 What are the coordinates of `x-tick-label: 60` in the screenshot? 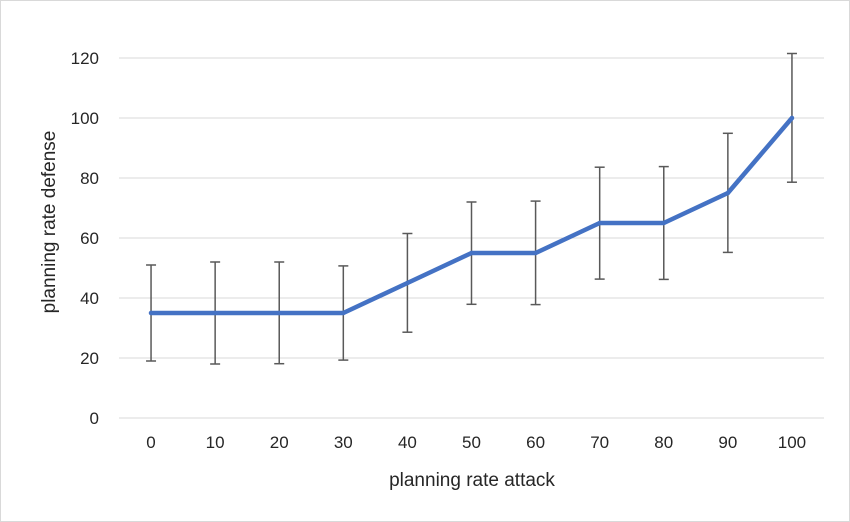 It's located at (535, 442).